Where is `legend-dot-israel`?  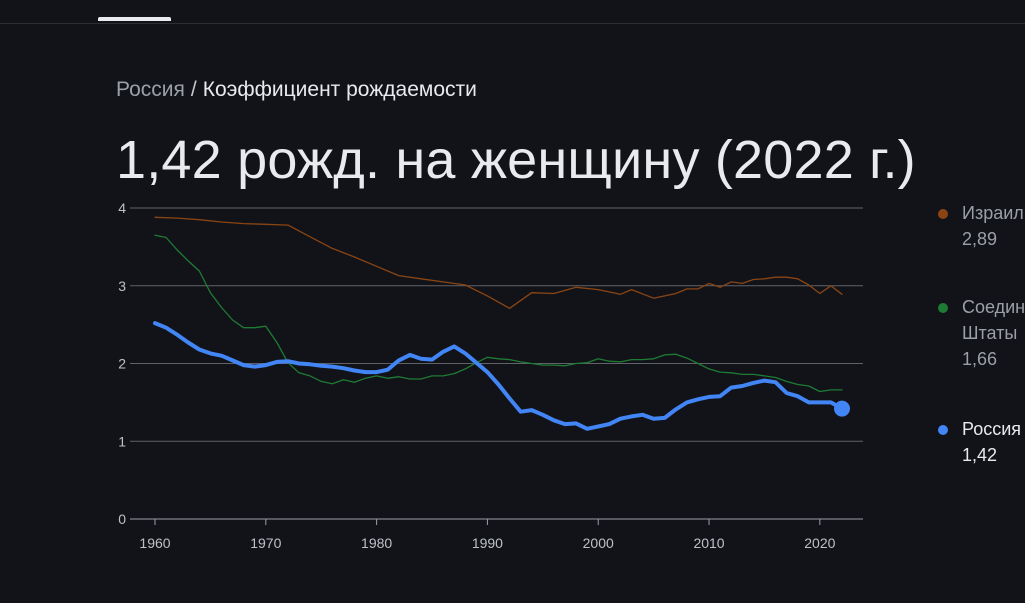
legend-dot-israel is located at coordinates (943, 214).